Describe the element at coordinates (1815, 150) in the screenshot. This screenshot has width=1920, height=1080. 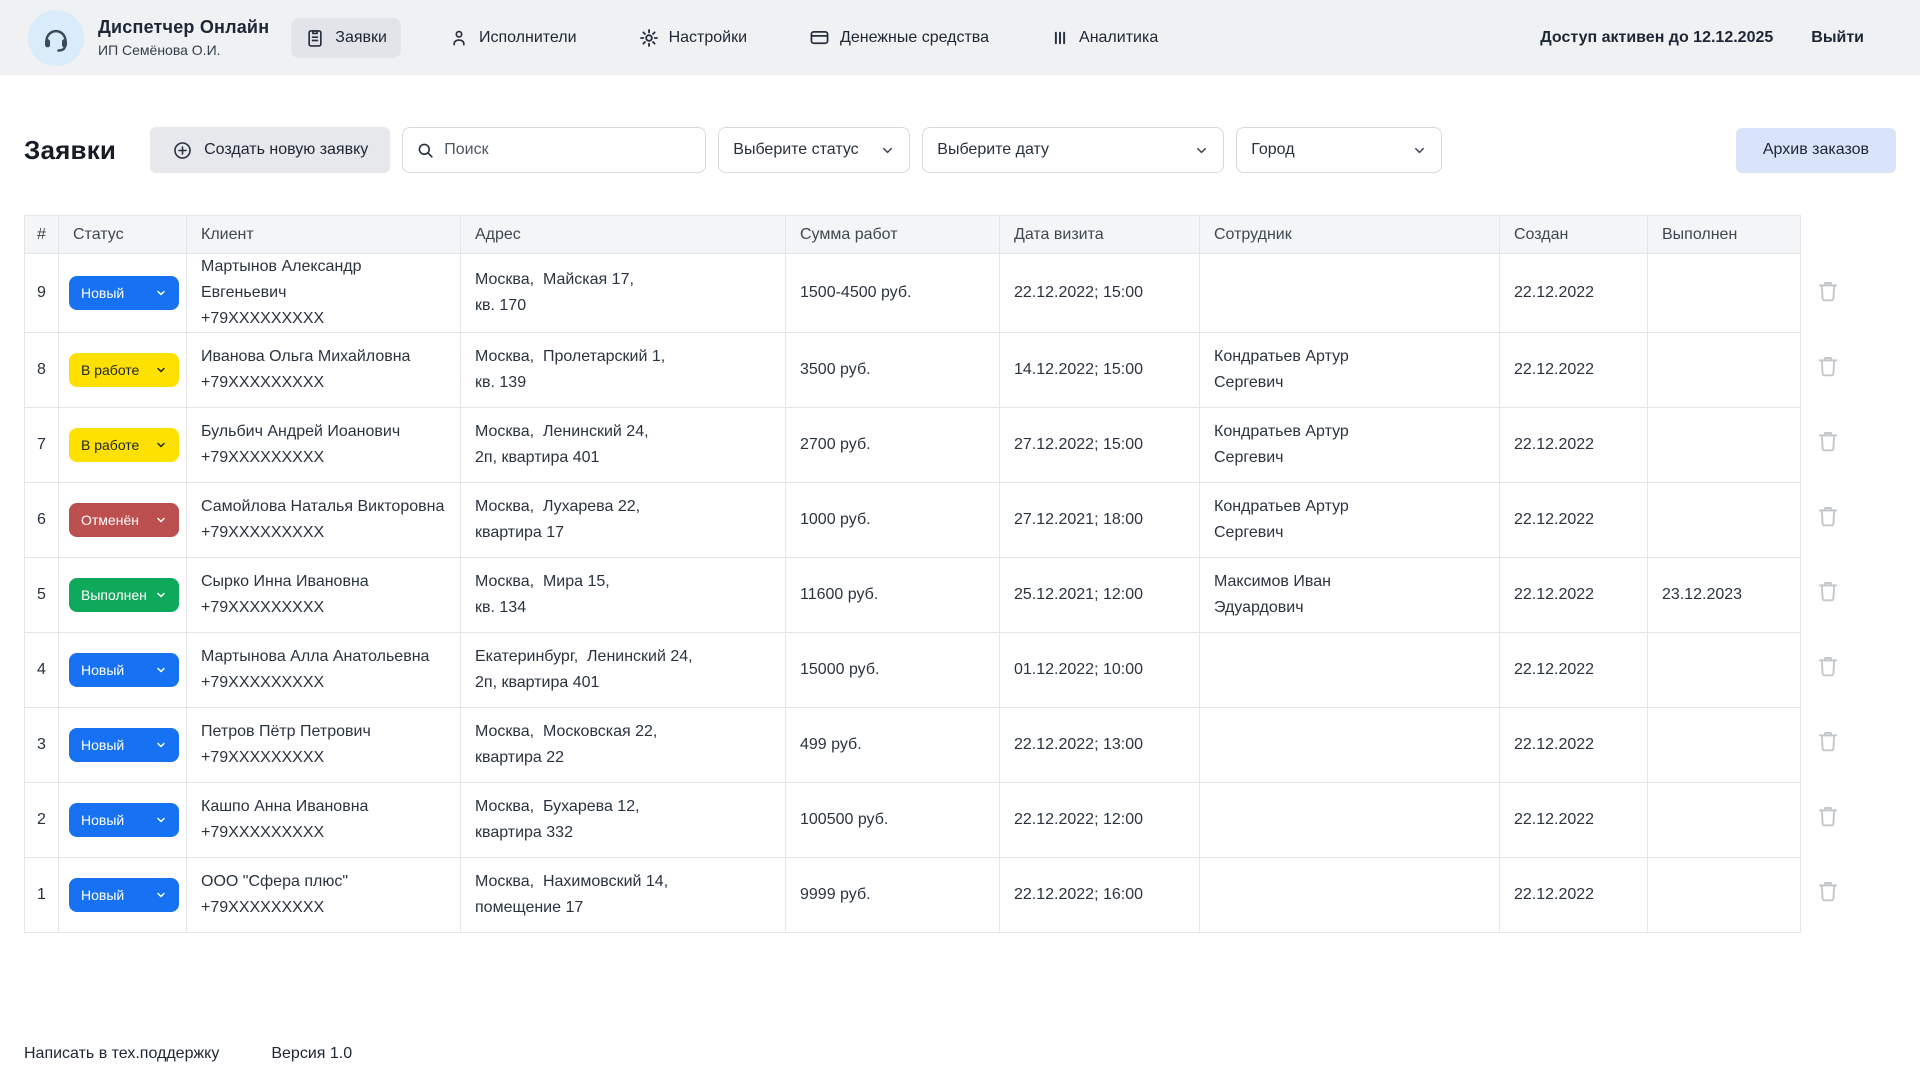
I see `archive-orders-button: Архив заказов` at that location.